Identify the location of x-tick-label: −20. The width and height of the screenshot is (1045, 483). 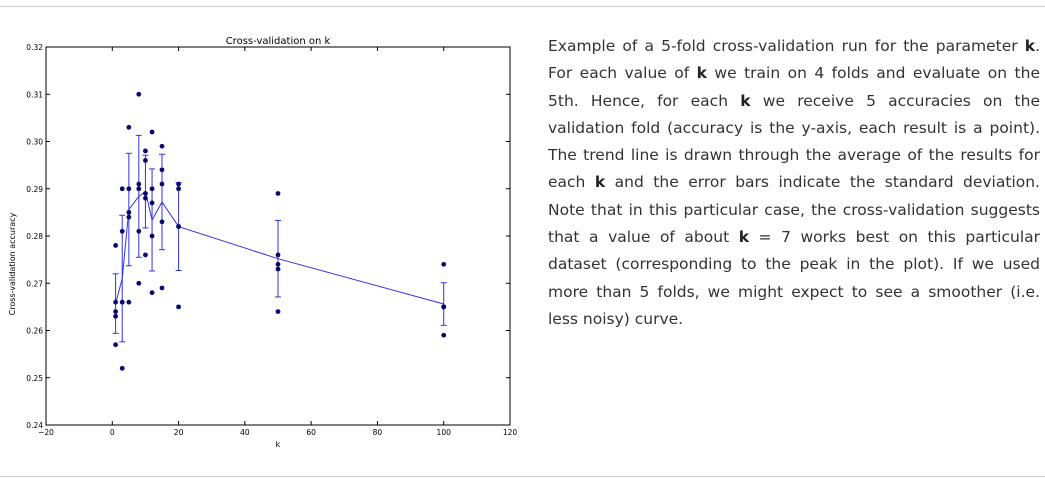
(46, 432).